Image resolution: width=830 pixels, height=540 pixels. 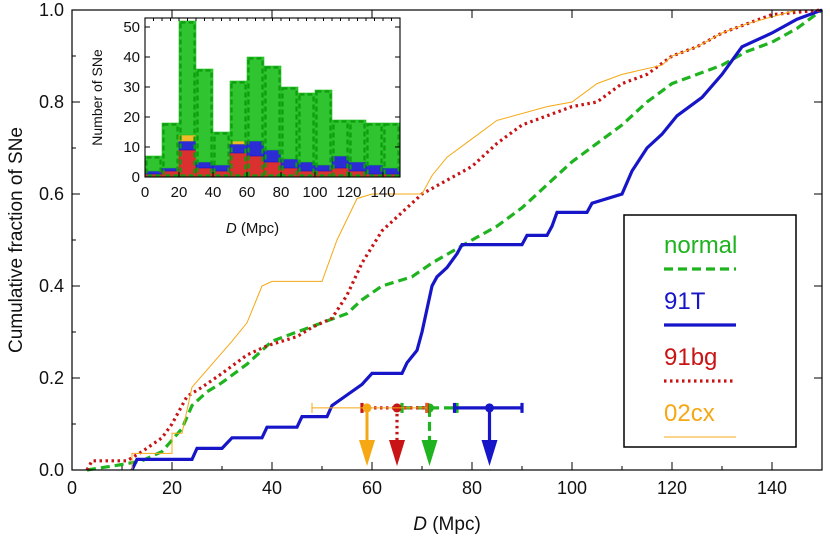 I want to click on main-x-tick-label: 100, so click(x=572, y=488).